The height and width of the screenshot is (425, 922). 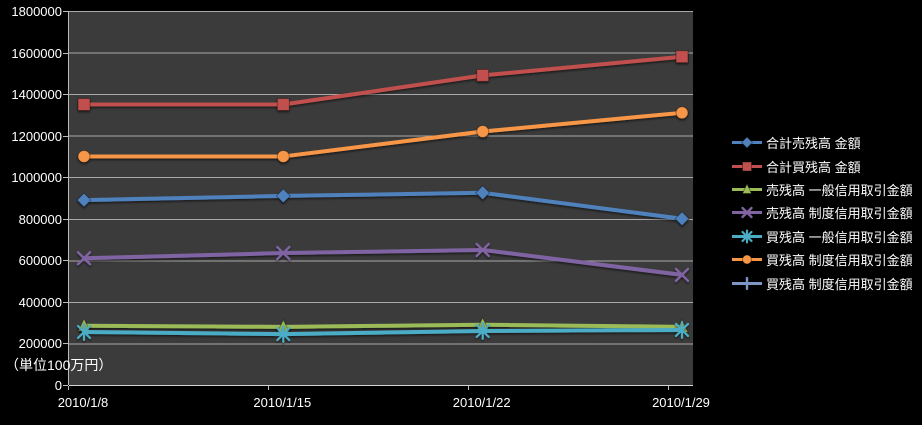 I want to click on series-5-path, so click(x=383, y=332).